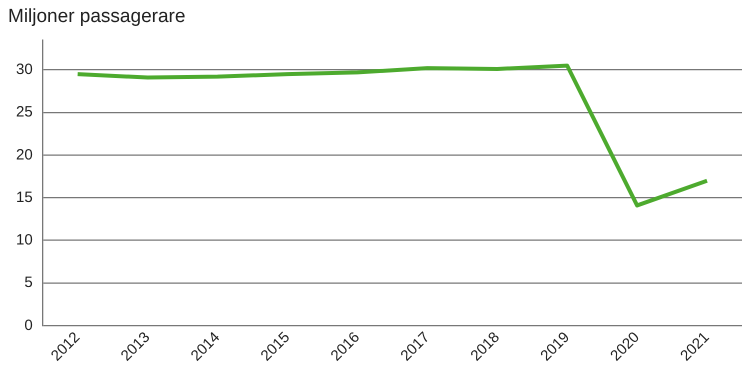  Describe the element at coordinates (24, 197) in the screenshot. I see `y-tick-label: 15` at that location.